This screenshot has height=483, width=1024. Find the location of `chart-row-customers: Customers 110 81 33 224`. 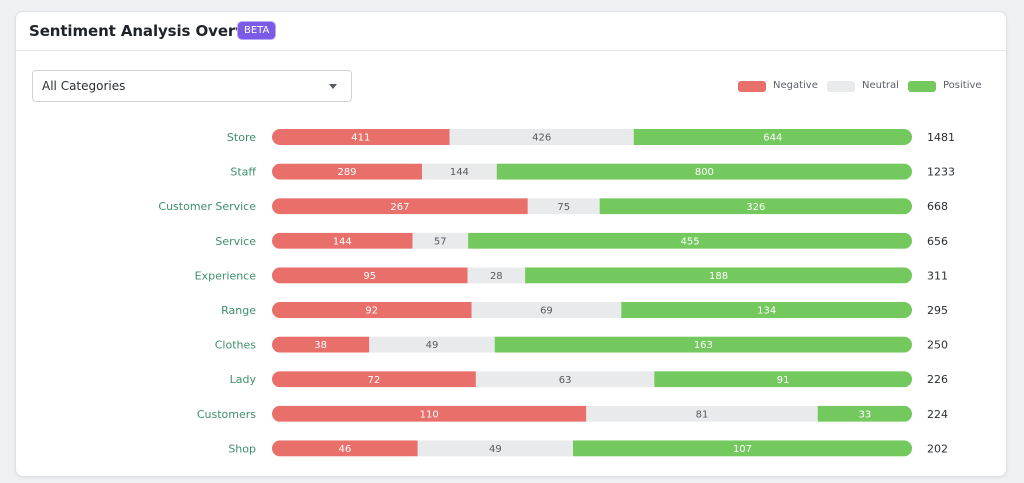

chart-row-customers: Customers 110 81 33 224 is located at coordinates (572, 413).